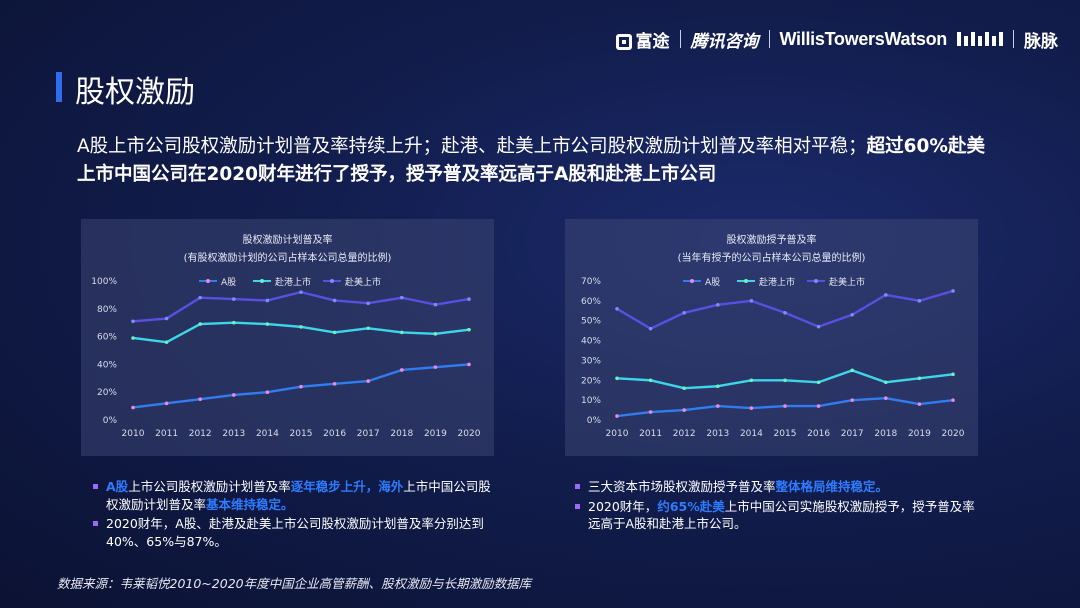 Image resolution: width=1080 pixels, height=608 pixels. I want to click on legend-label: 赴美上市, so click(363, 282).